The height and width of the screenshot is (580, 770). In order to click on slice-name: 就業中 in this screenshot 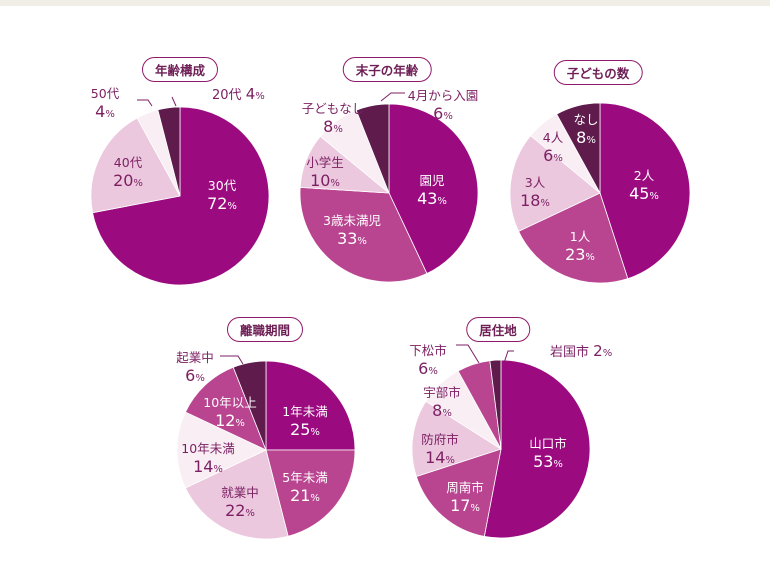, I will do `click(240, 492)`.